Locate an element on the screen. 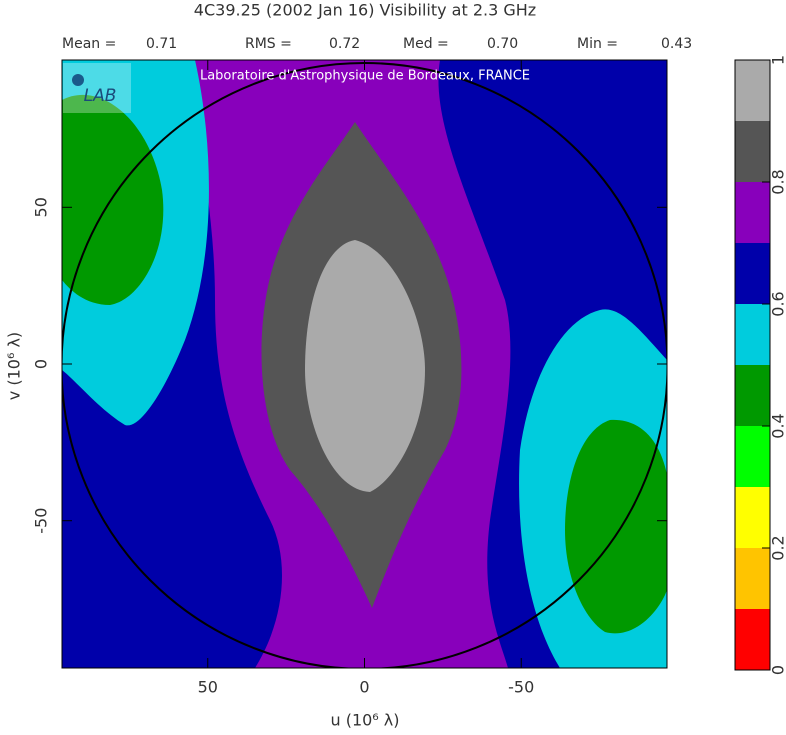  logo: LAB is located at coordinates (100, 96).